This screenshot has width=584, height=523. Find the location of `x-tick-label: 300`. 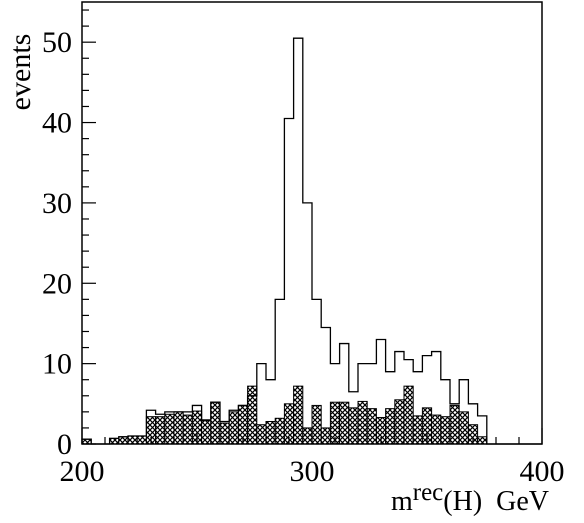

x-tick-label: 300 is located at coordinates (312, 471).